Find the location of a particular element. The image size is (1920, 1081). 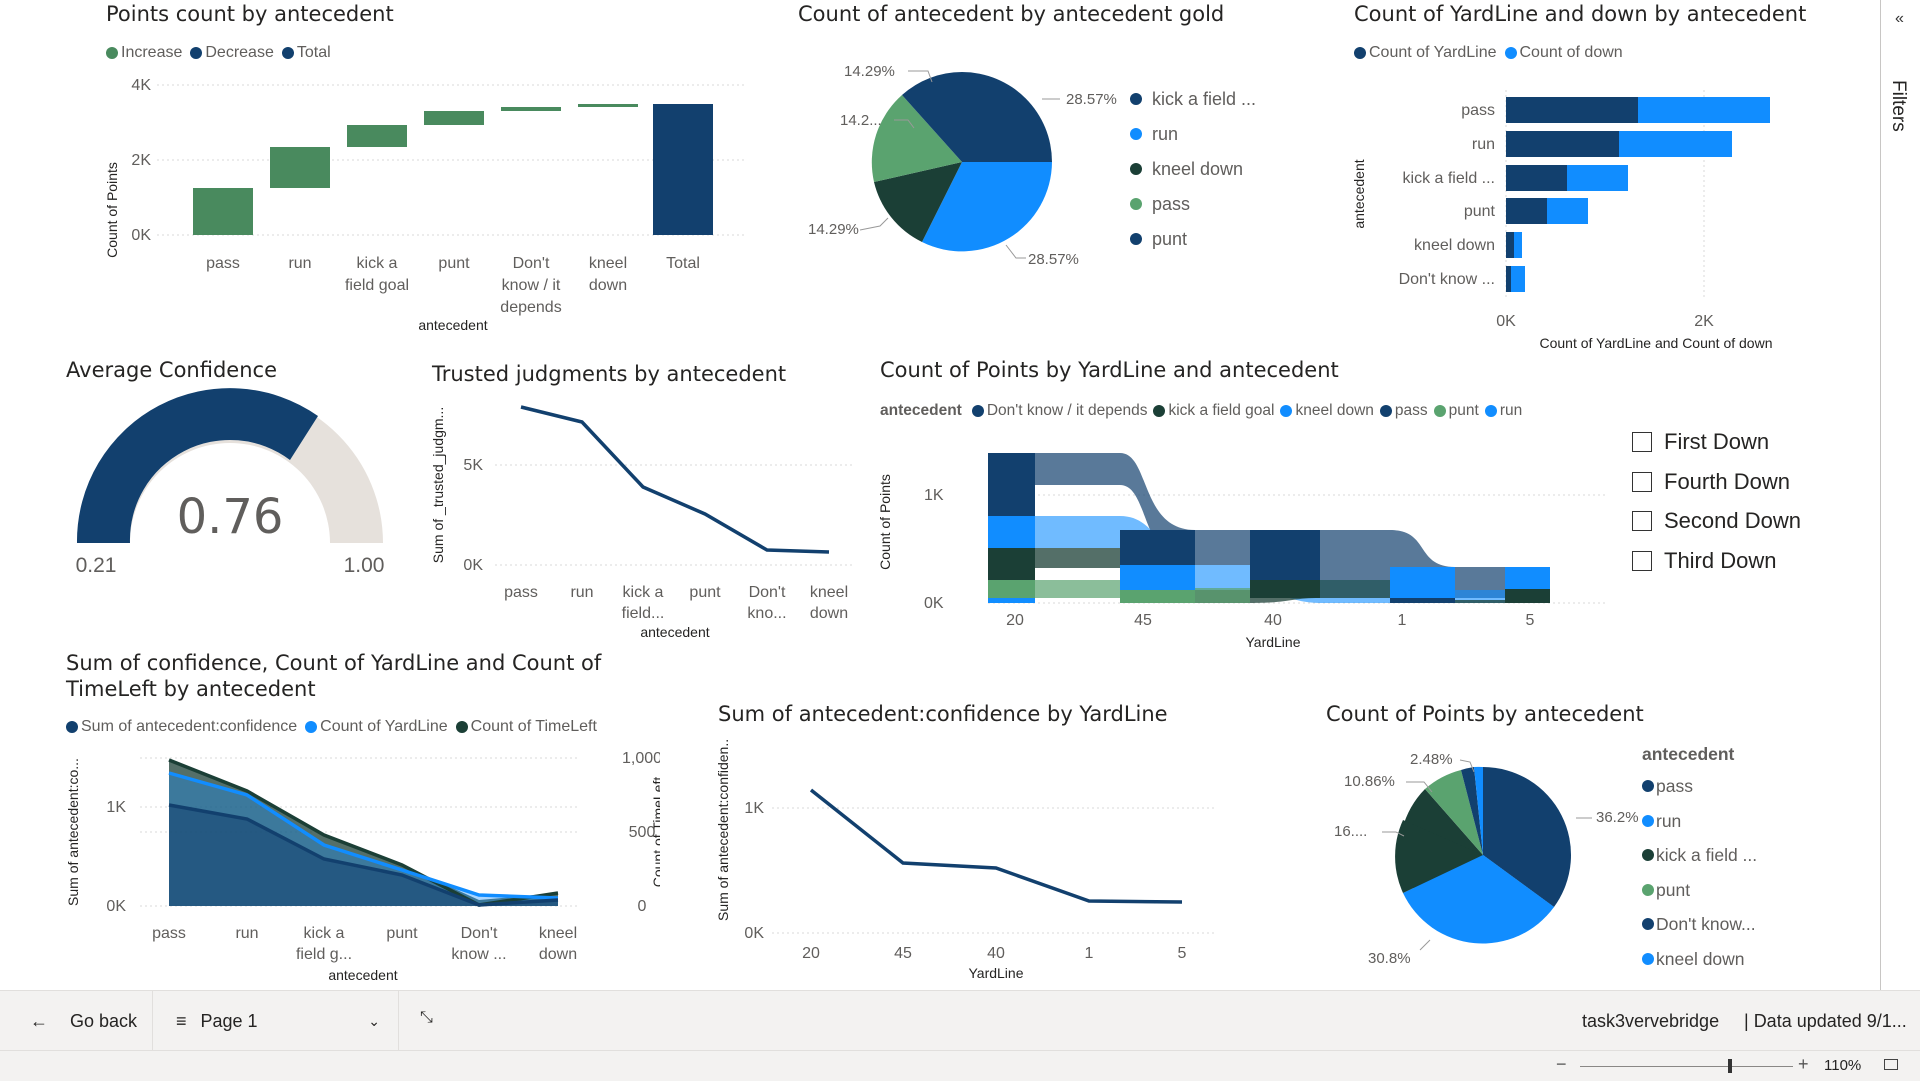

svg-text: 1.00 is located at coordinates (364, 565).